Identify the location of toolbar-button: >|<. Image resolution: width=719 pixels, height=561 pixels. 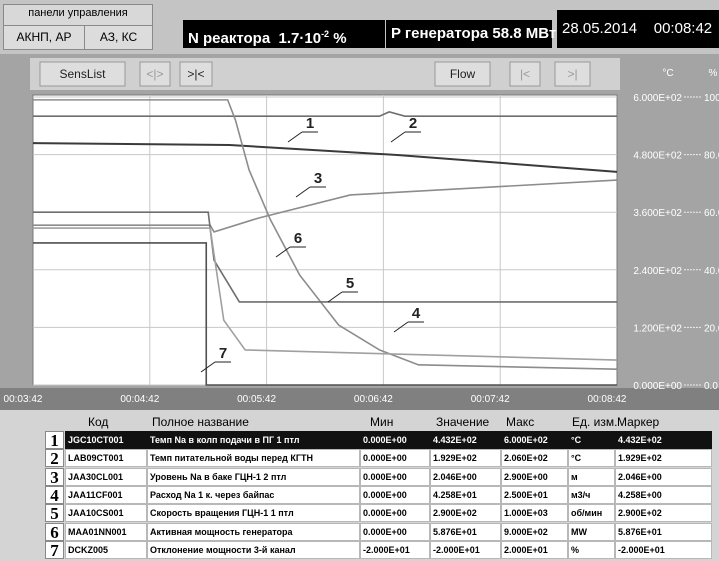
(196, 74).